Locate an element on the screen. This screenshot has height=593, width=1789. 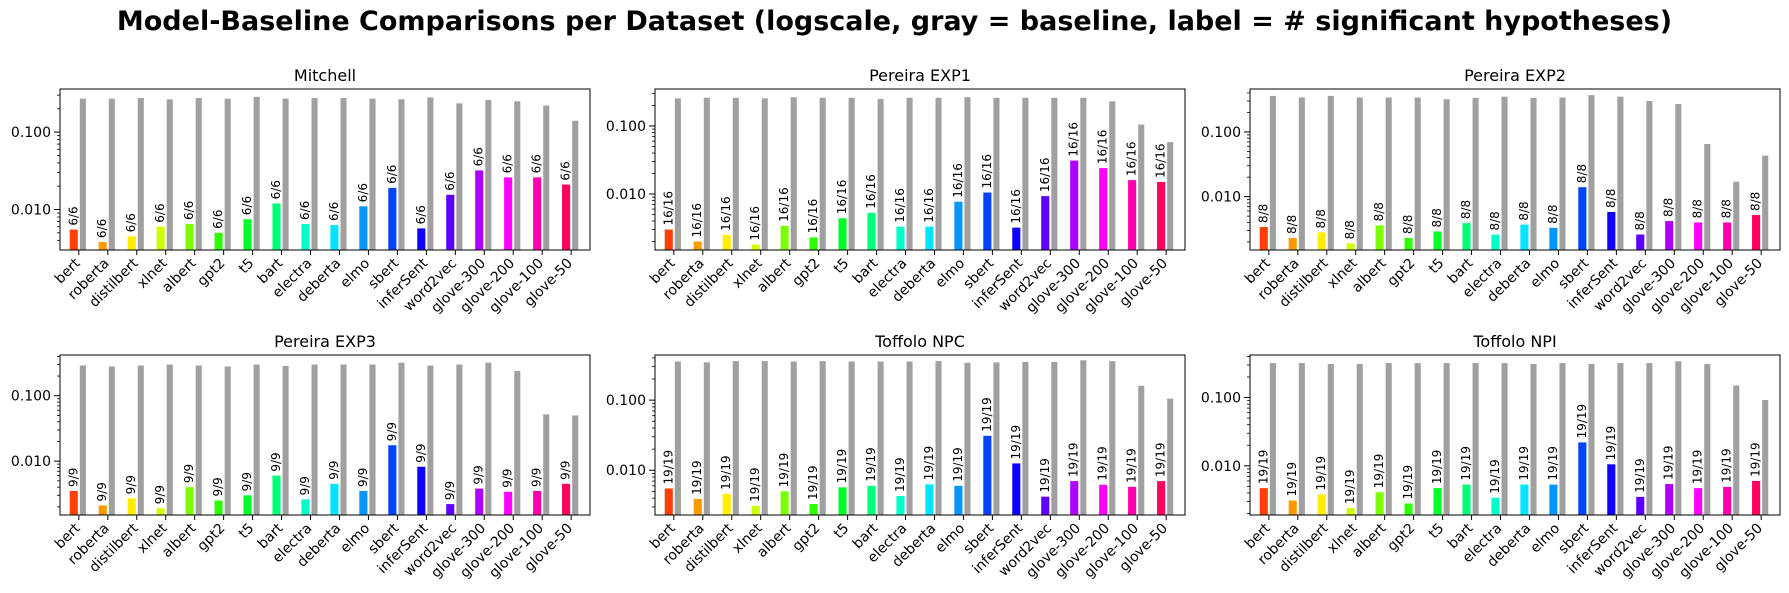
x-tick-label: albert is located at coordinates (179, 275).